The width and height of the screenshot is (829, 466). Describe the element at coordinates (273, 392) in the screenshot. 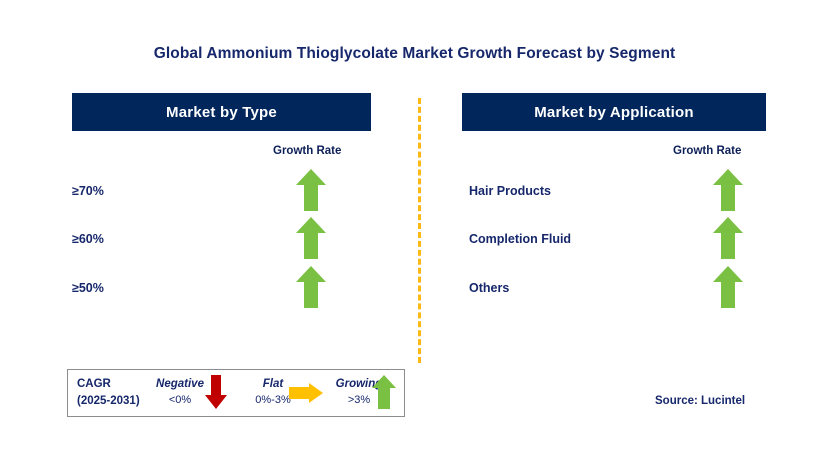

I see `legend-item-flat: Flat 0%-3%` at that location.